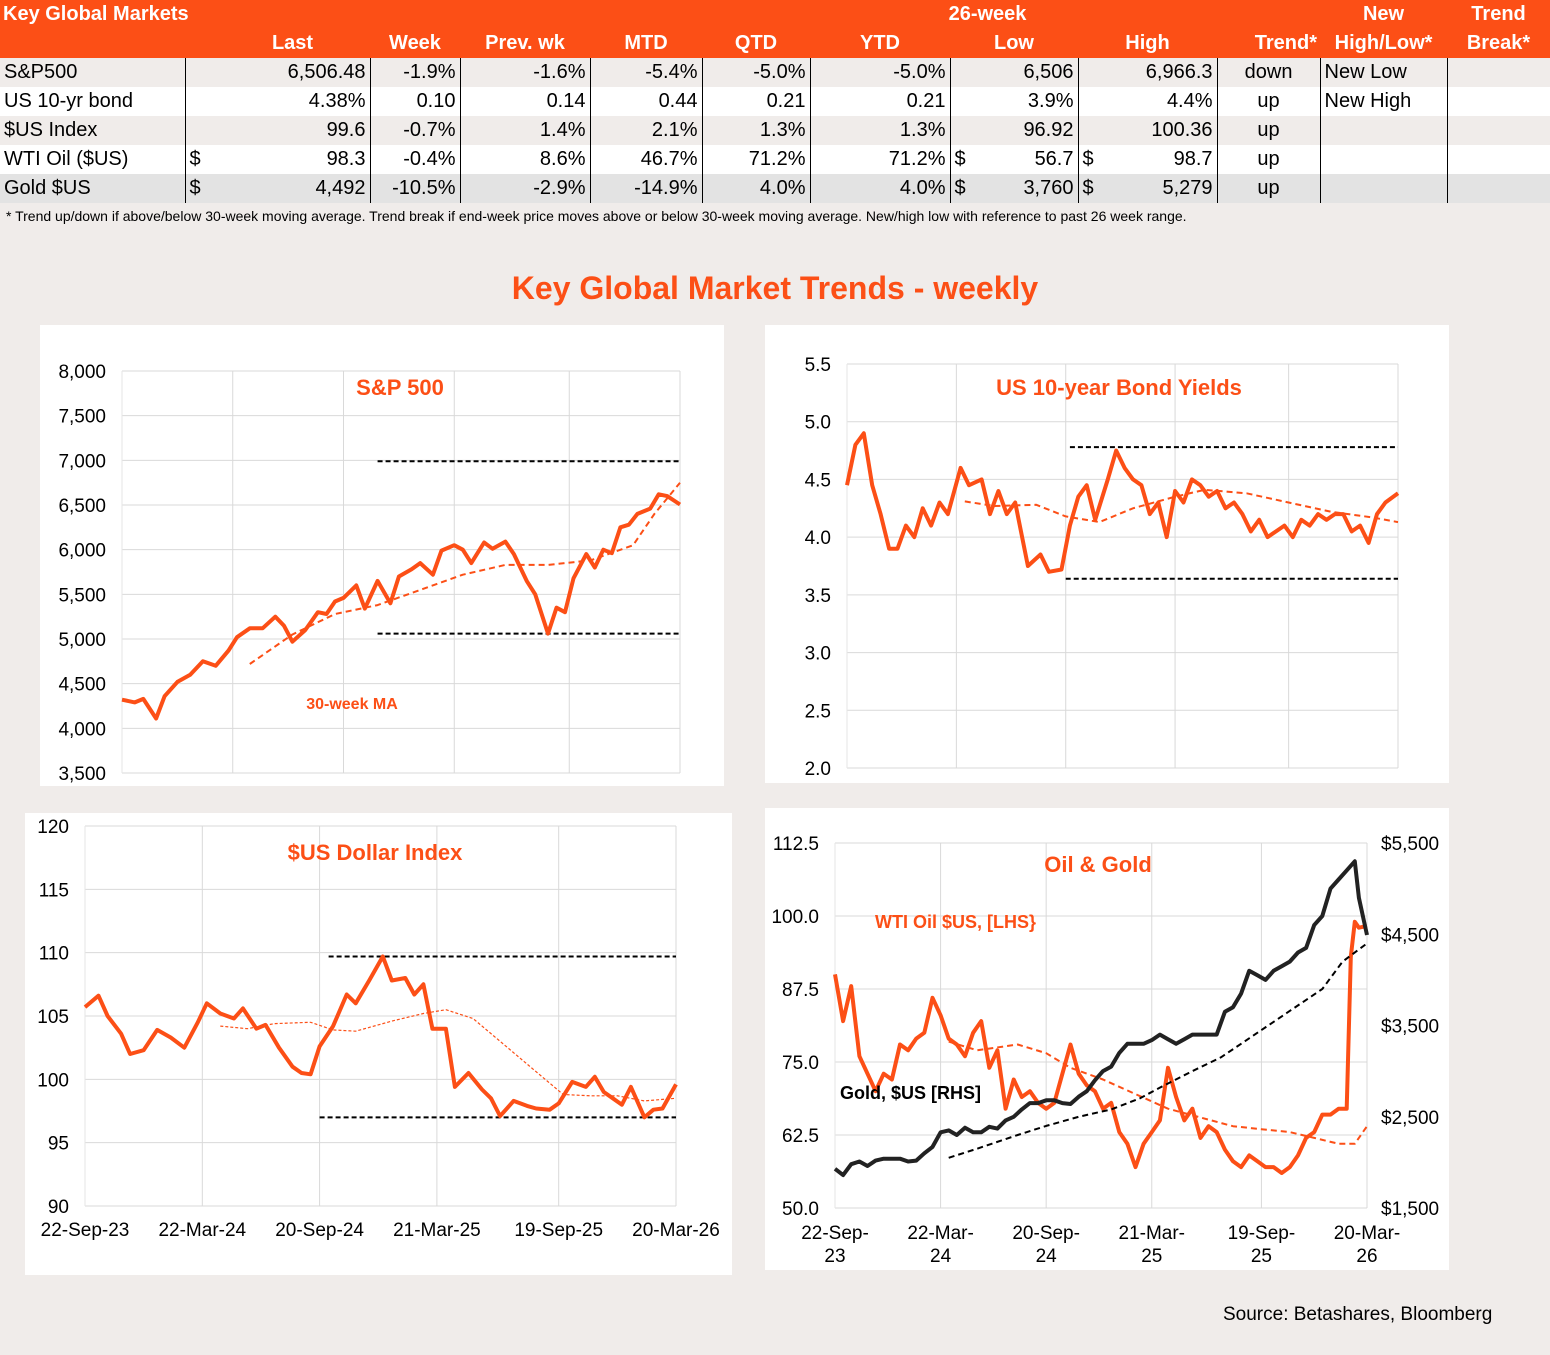  What do you see at coordinates (85, 1230) in the screenshot?
I see `x-tick-label: 22-Sep-23` at bounding box center [85, 1230].